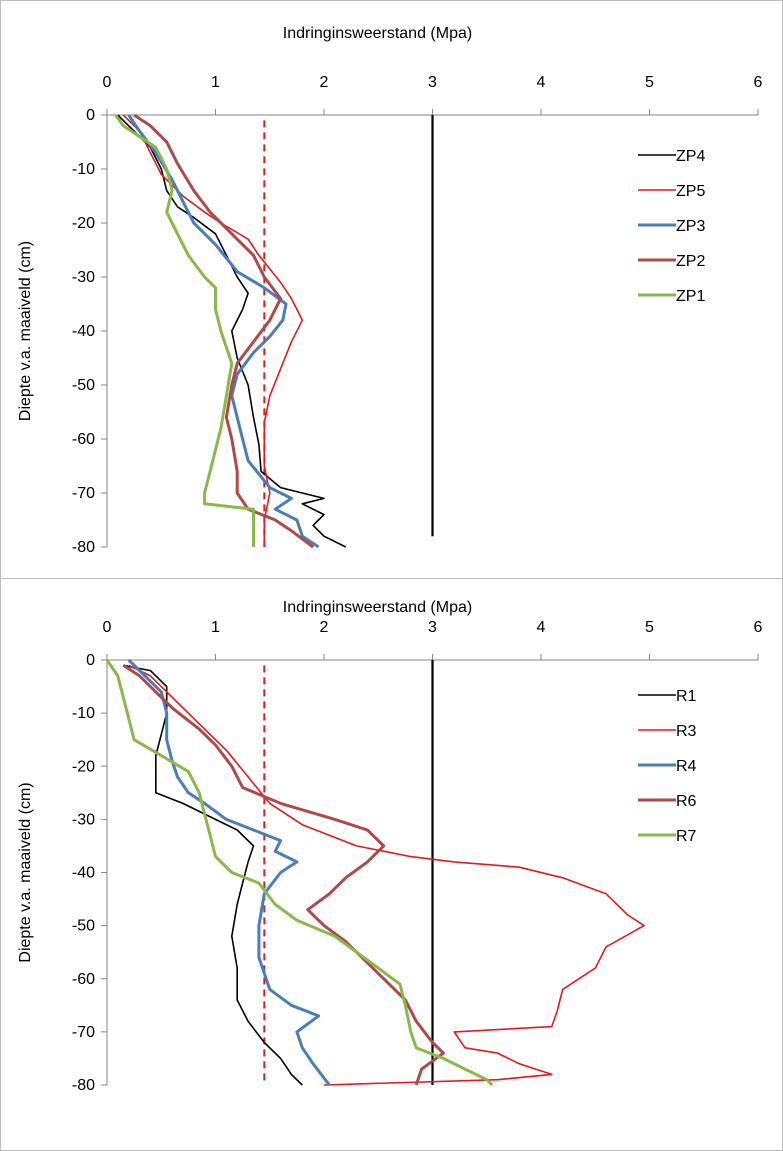  Describe the element at coordinates (432, 627) in the screenshot. I see `chart2-x-tick-label: 3` at that location.